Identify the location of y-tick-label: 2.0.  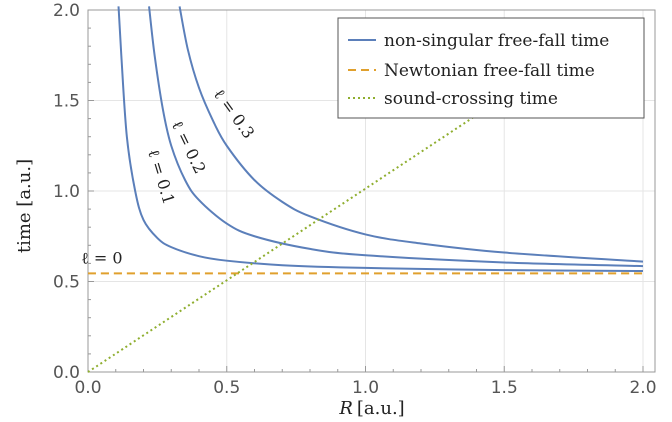
(66, 11).